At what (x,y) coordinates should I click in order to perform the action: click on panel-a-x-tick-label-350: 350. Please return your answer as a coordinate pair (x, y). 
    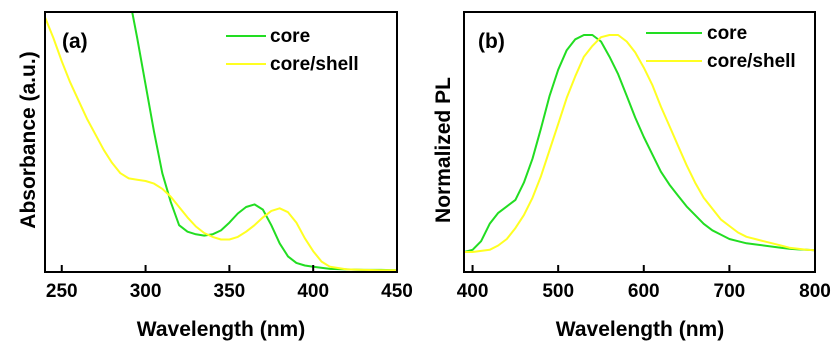
    Looking at the image, I should click on (230, 291).